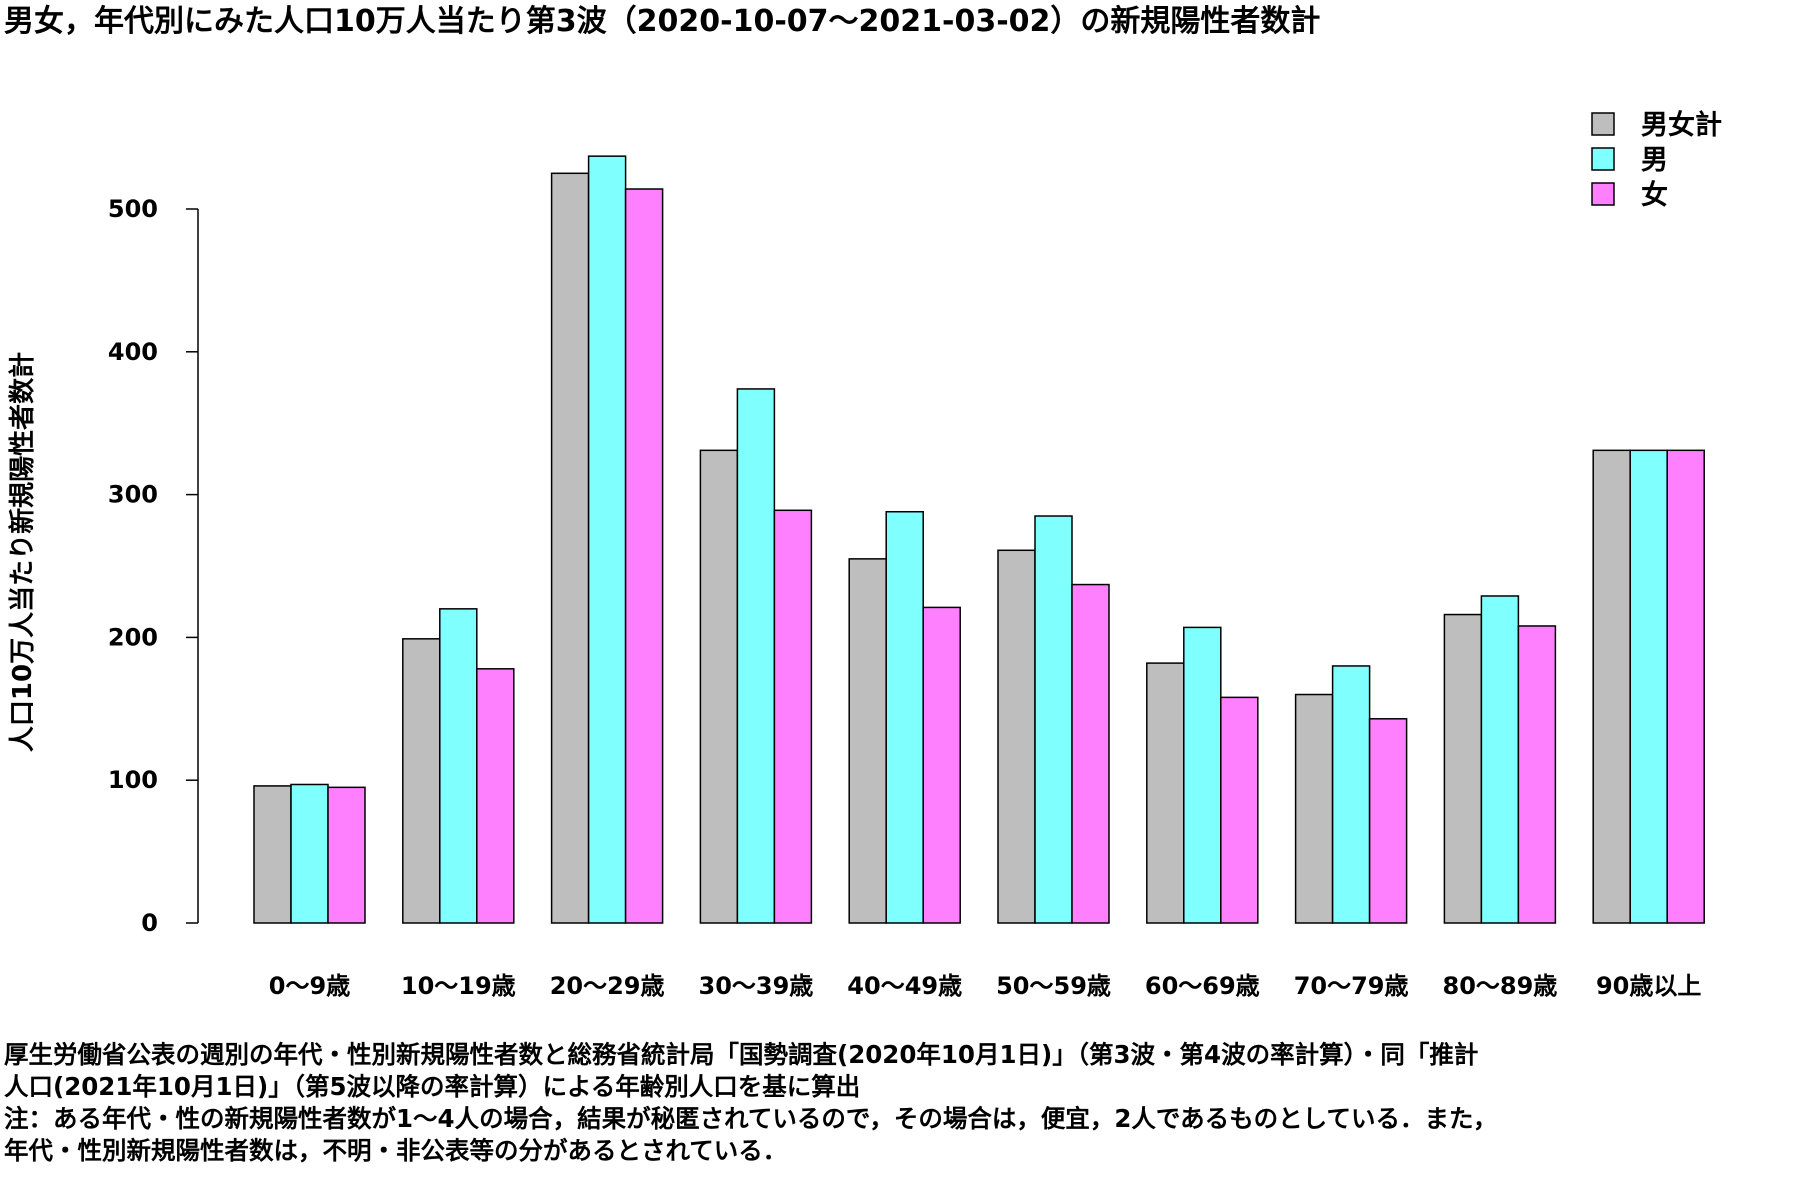  What do you see at coordinates (607, 986) in the screenshot?
I see `x-tick-label-2: 20～29歳` at bounding box center [607, 986].